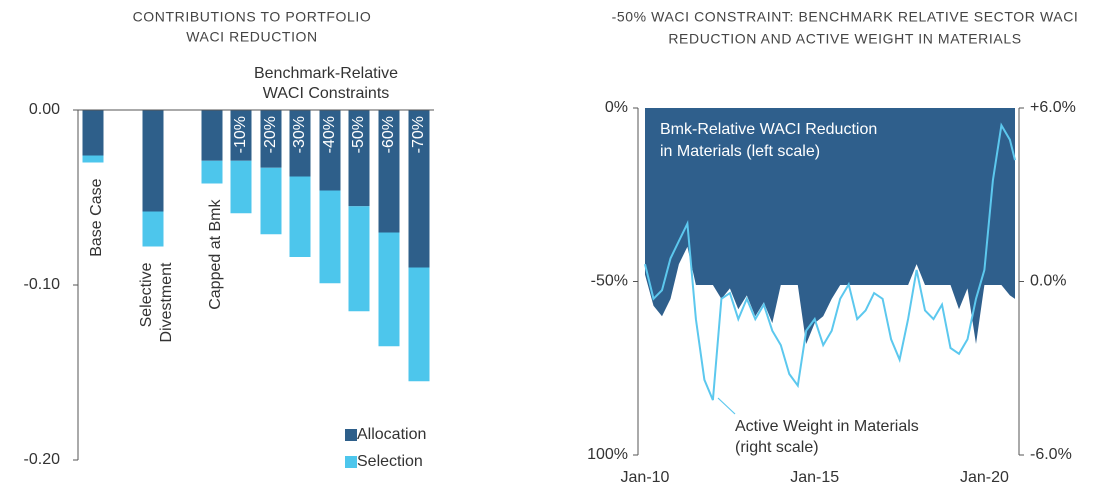  Describe the element at coordinates (329, 134) in the screenshot. I see `category-label: -40%` at that location.